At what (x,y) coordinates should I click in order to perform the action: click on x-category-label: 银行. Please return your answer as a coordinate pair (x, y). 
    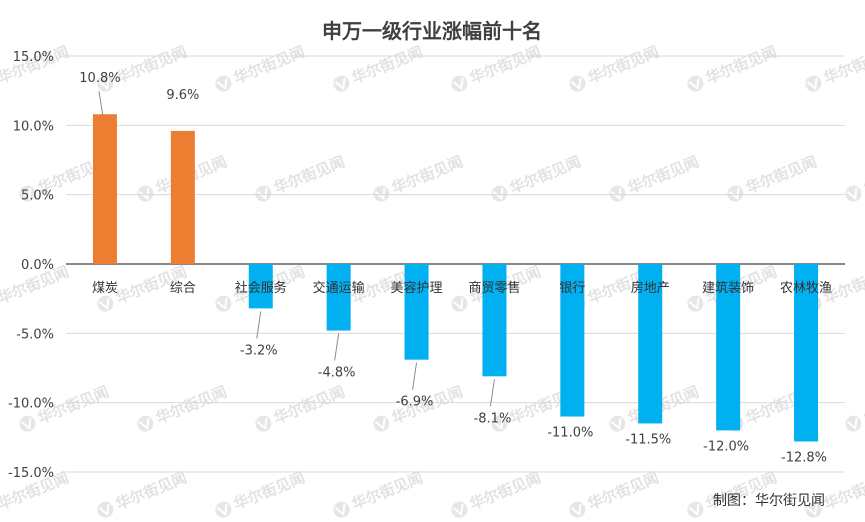
    Looking at the image, I should click on (572, 288).